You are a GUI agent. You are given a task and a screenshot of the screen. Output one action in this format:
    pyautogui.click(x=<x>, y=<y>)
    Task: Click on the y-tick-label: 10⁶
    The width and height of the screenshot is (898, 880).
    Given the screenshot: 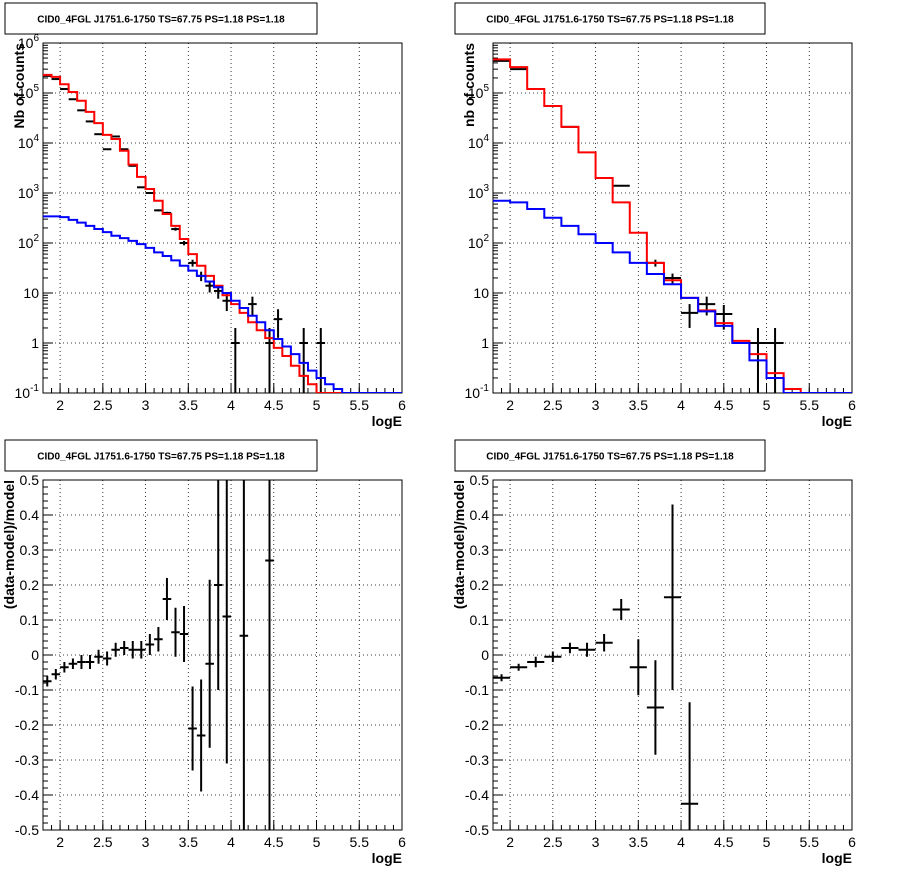 What is the action you would take?
    pyautogui.click(x=29, y=42)
    